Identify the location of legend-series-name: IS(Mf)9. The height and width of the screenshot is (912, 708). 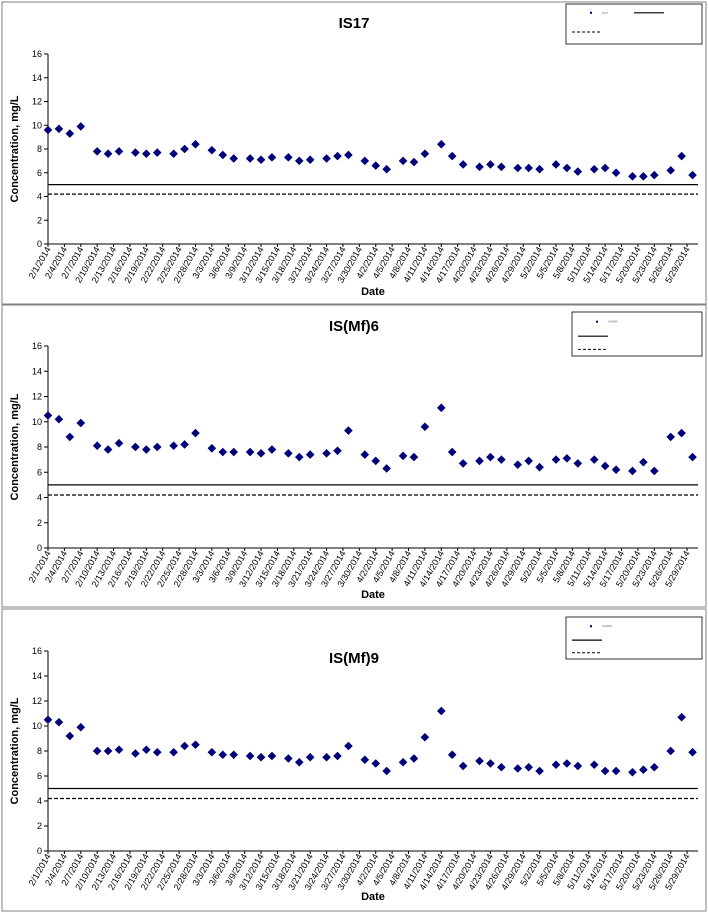
(607, 626).